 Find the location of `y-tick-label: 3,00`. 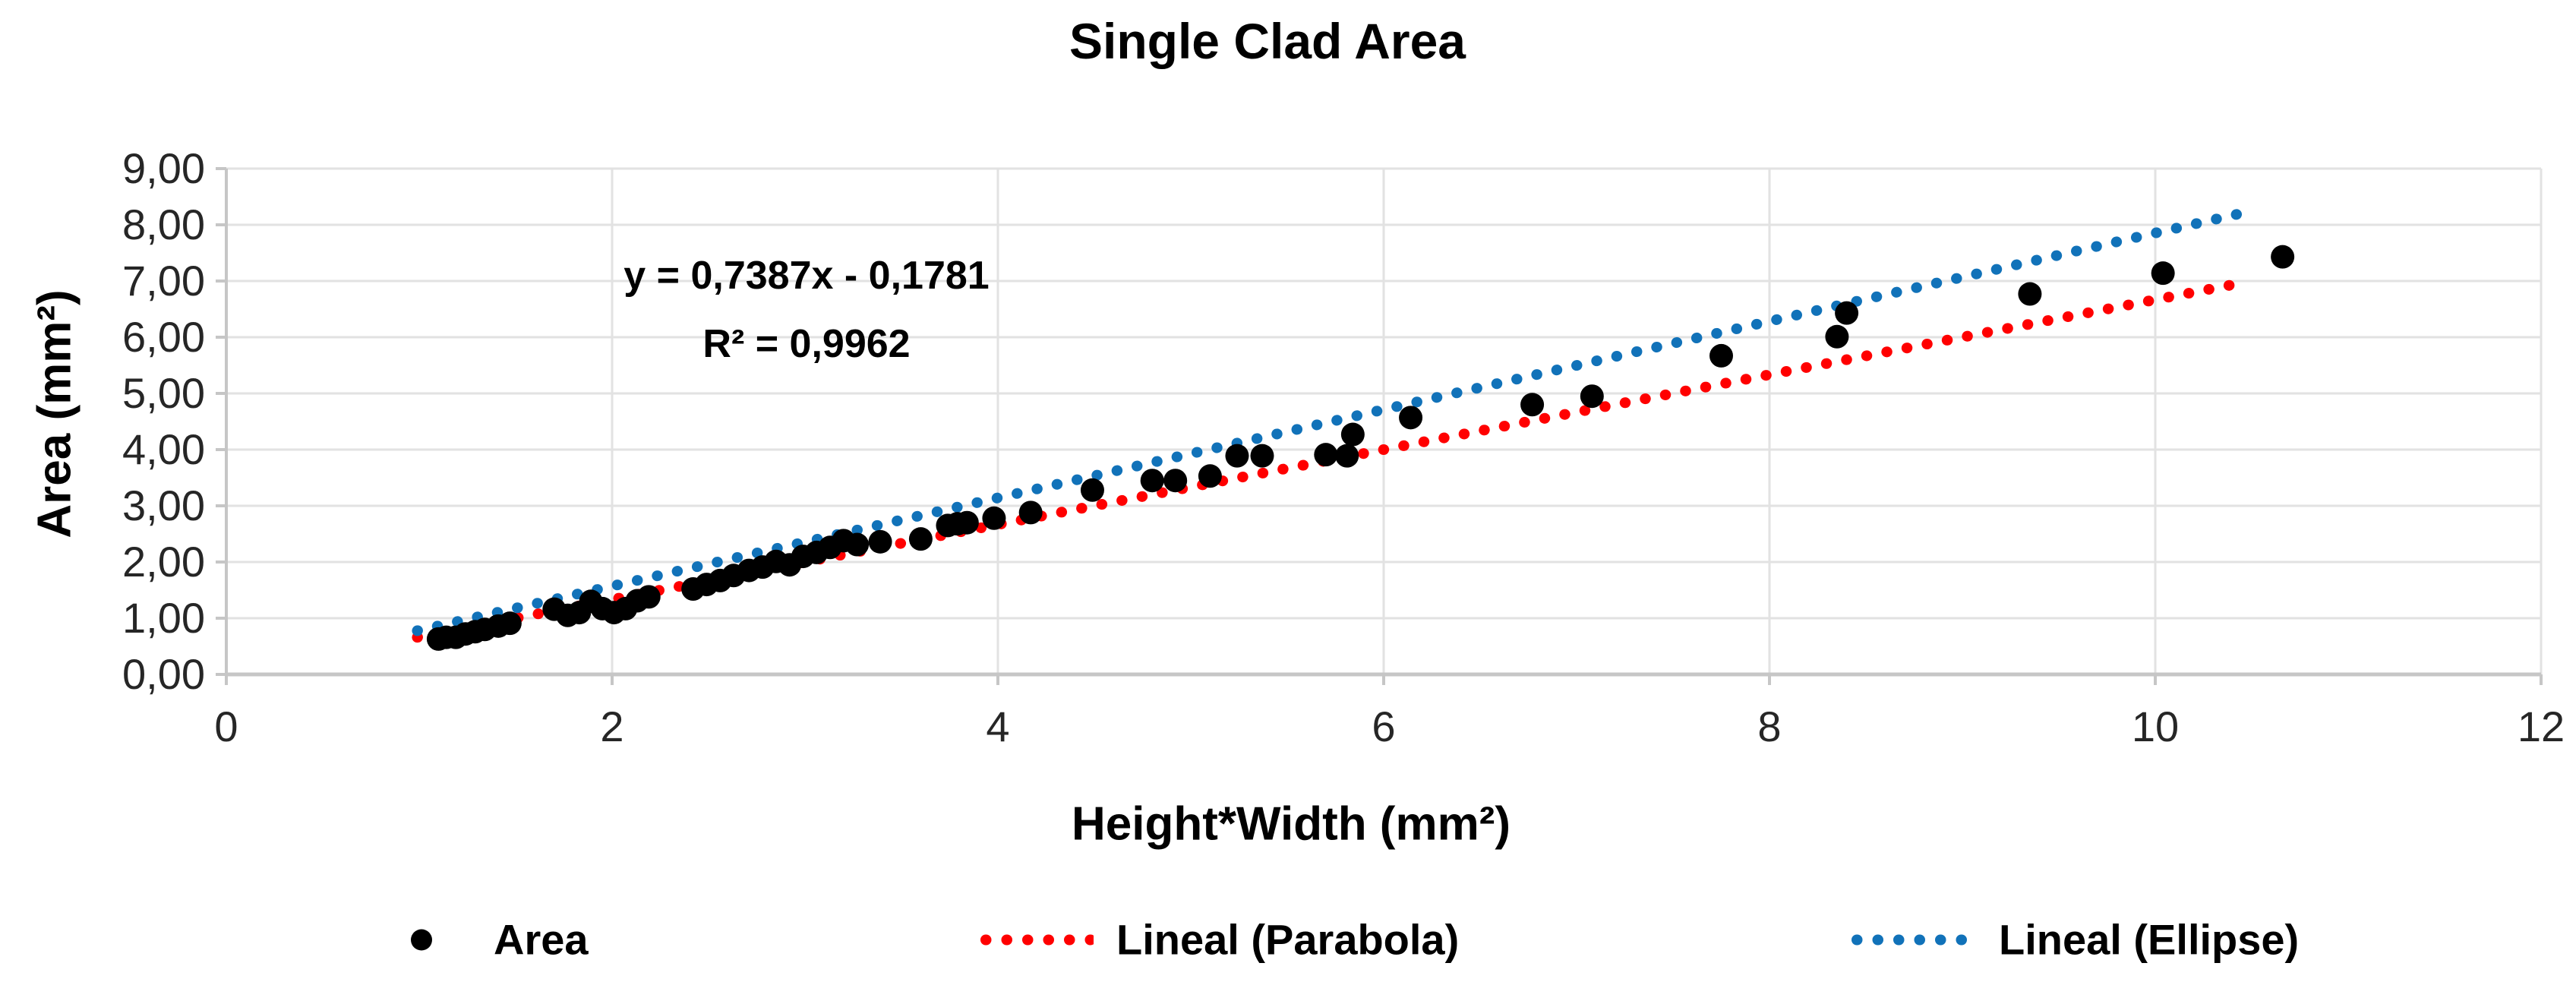

y-tick-label: 3,00 is located at coordinates (163, 505).